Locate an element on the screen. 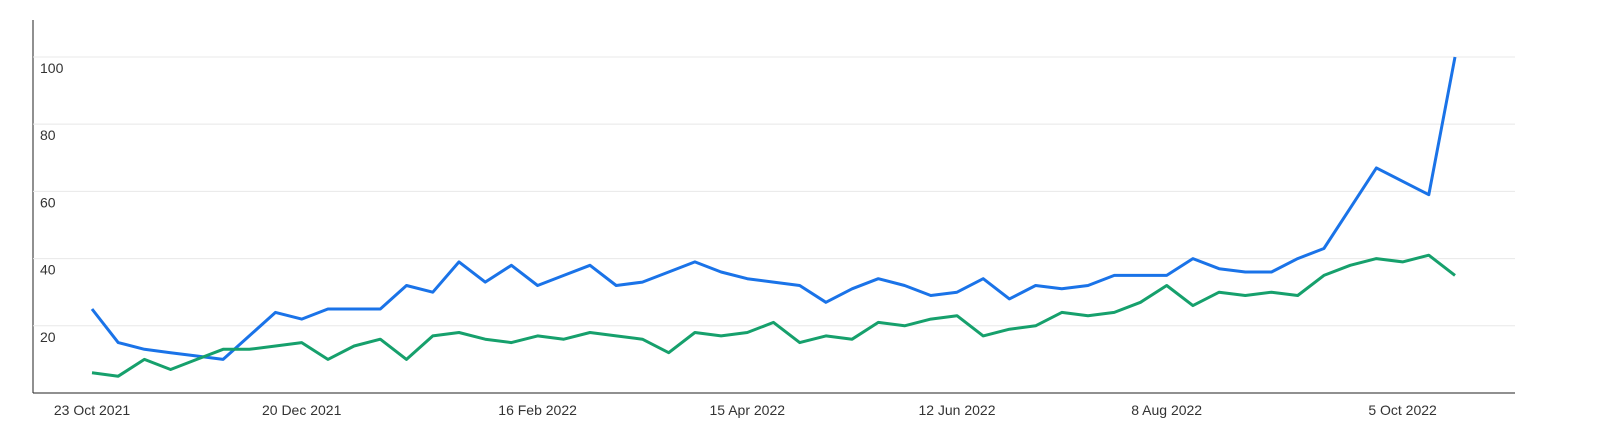 The height and width of the screenshot is (447, 1600). x-tick-label: 5 Oct 2022 is located at coordinates (1402, 410).